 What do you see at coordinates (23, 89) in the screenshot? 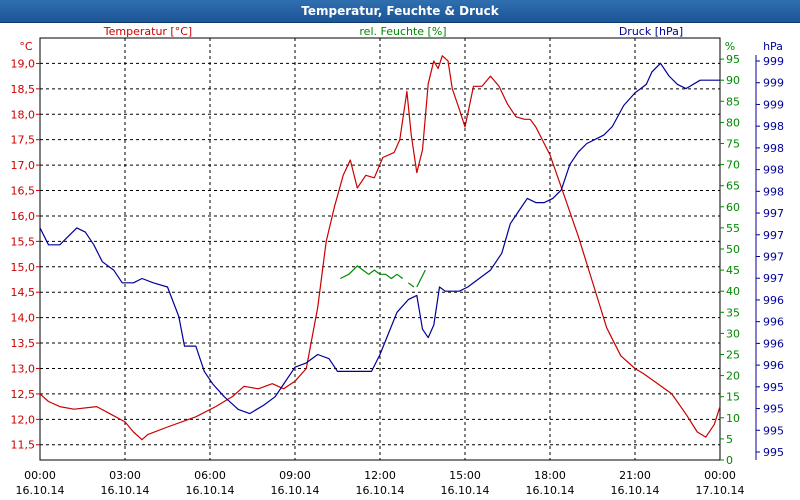
I see `temperature-tick-label: 18,5` at bounding box center [23, 89].